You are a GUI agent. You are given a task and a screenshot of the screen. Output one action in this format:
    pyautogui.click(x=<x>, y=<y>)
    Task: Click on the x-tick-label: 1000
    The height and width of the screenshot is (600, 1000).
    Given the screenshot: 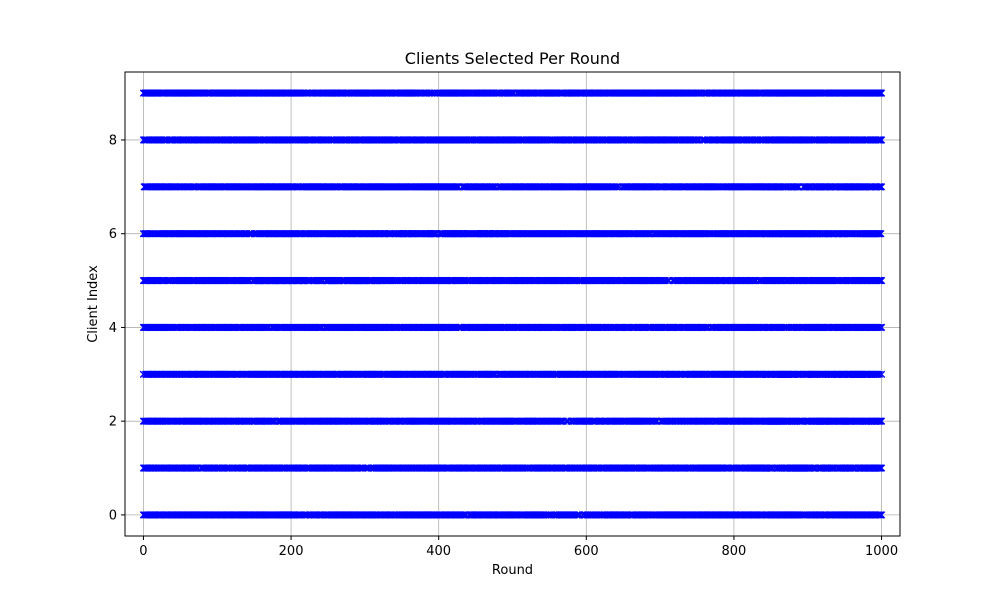 What is the action you would take?
    pyautogui.click(x=881, y=551)
    